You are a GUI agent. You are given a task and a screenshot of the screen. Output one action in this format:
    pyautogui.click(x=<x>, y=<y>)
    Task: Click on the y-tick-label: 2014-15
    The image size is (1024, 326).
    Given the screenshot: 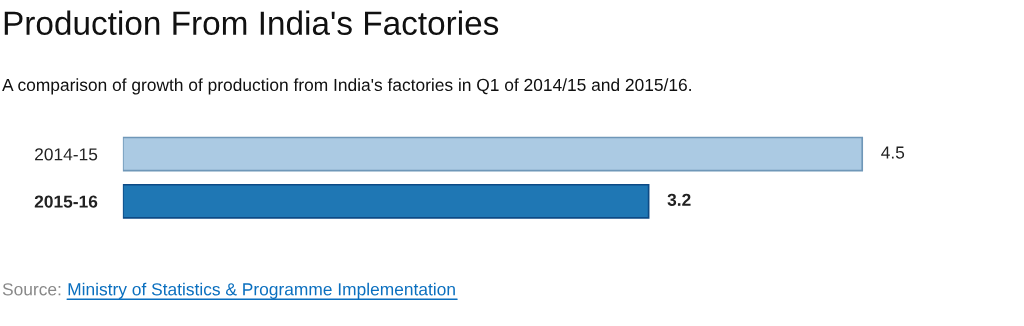 What is the action you would take?
    pyautogui.click(x=66, y=154)
    